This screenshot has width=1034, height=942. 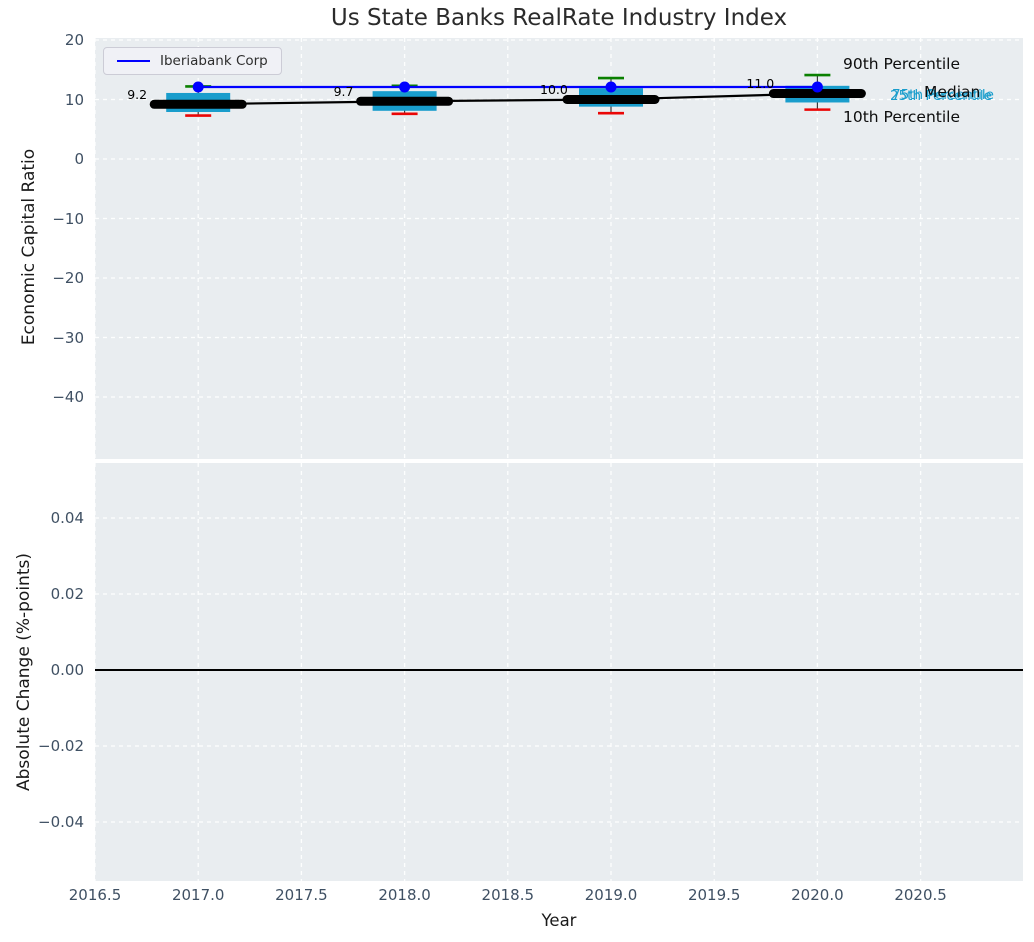 I want to click on x-tick-label: 2018.5, so click(x=508, y=895).